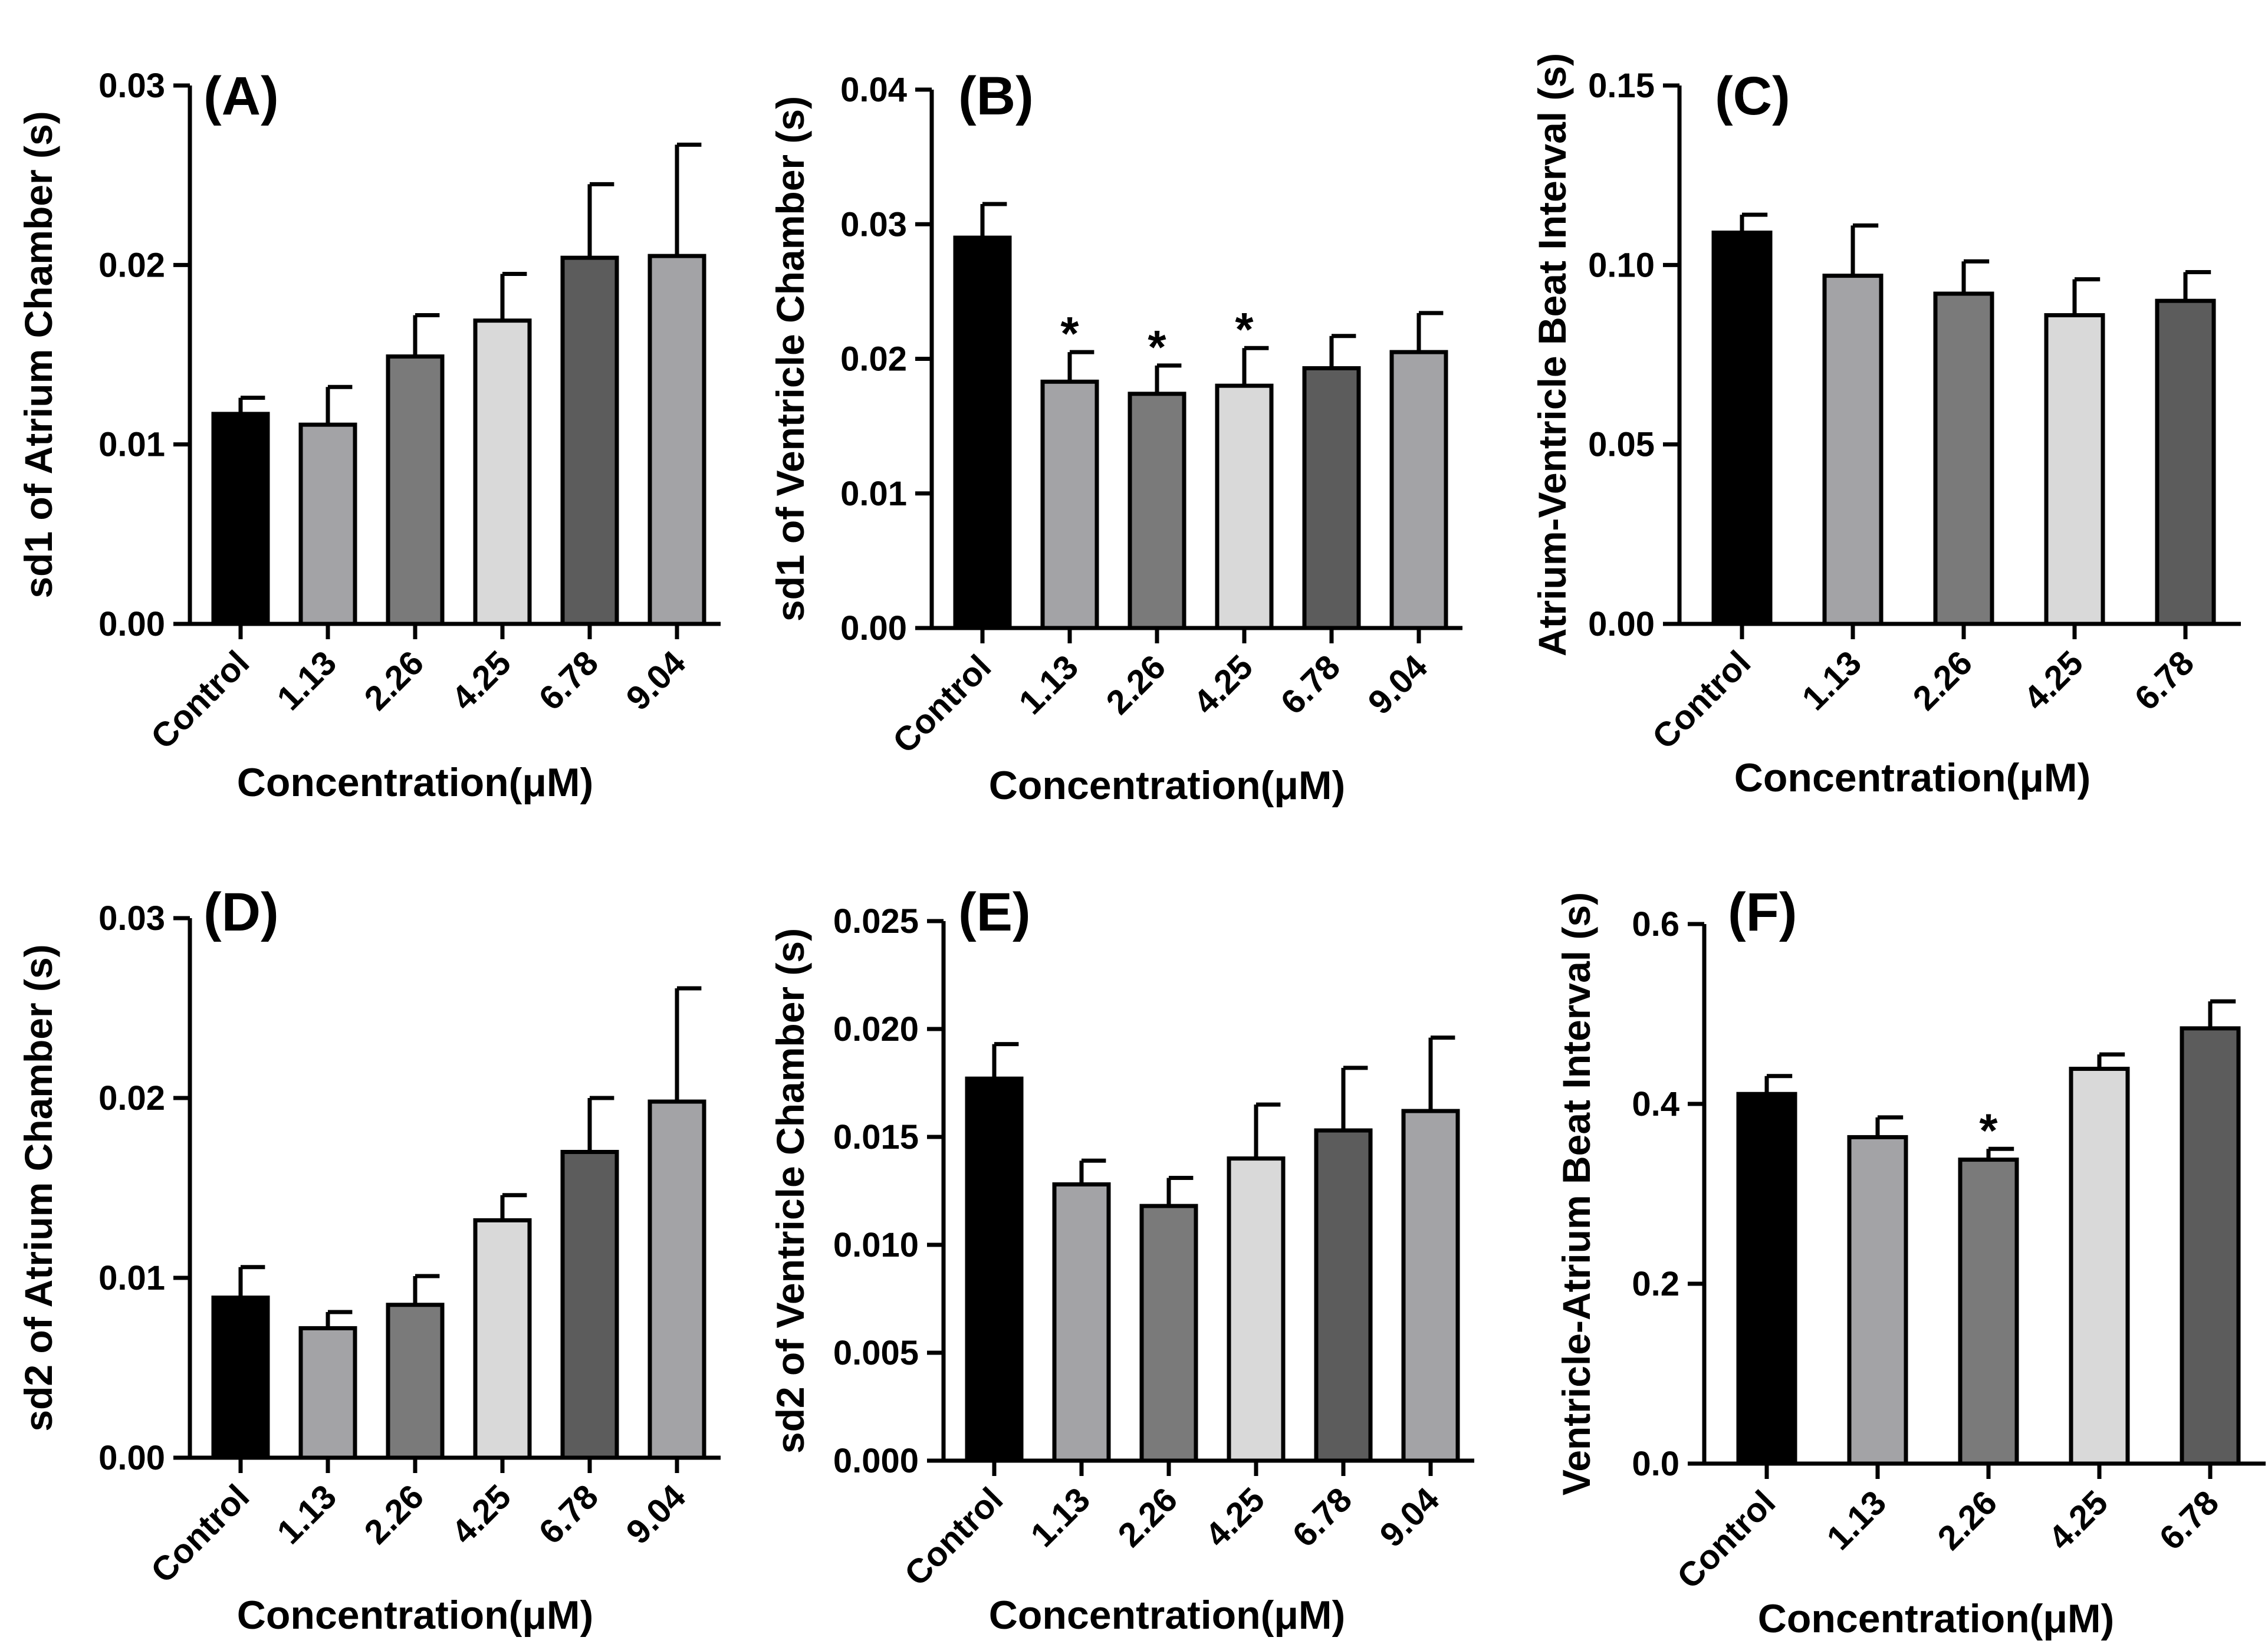 The width and height of the screenshot is (2268, 1647). Describe the element at coordinates (1655, 1464) in the screenshot. I see `panel-f-y-tick-label: 0.0` at that location.